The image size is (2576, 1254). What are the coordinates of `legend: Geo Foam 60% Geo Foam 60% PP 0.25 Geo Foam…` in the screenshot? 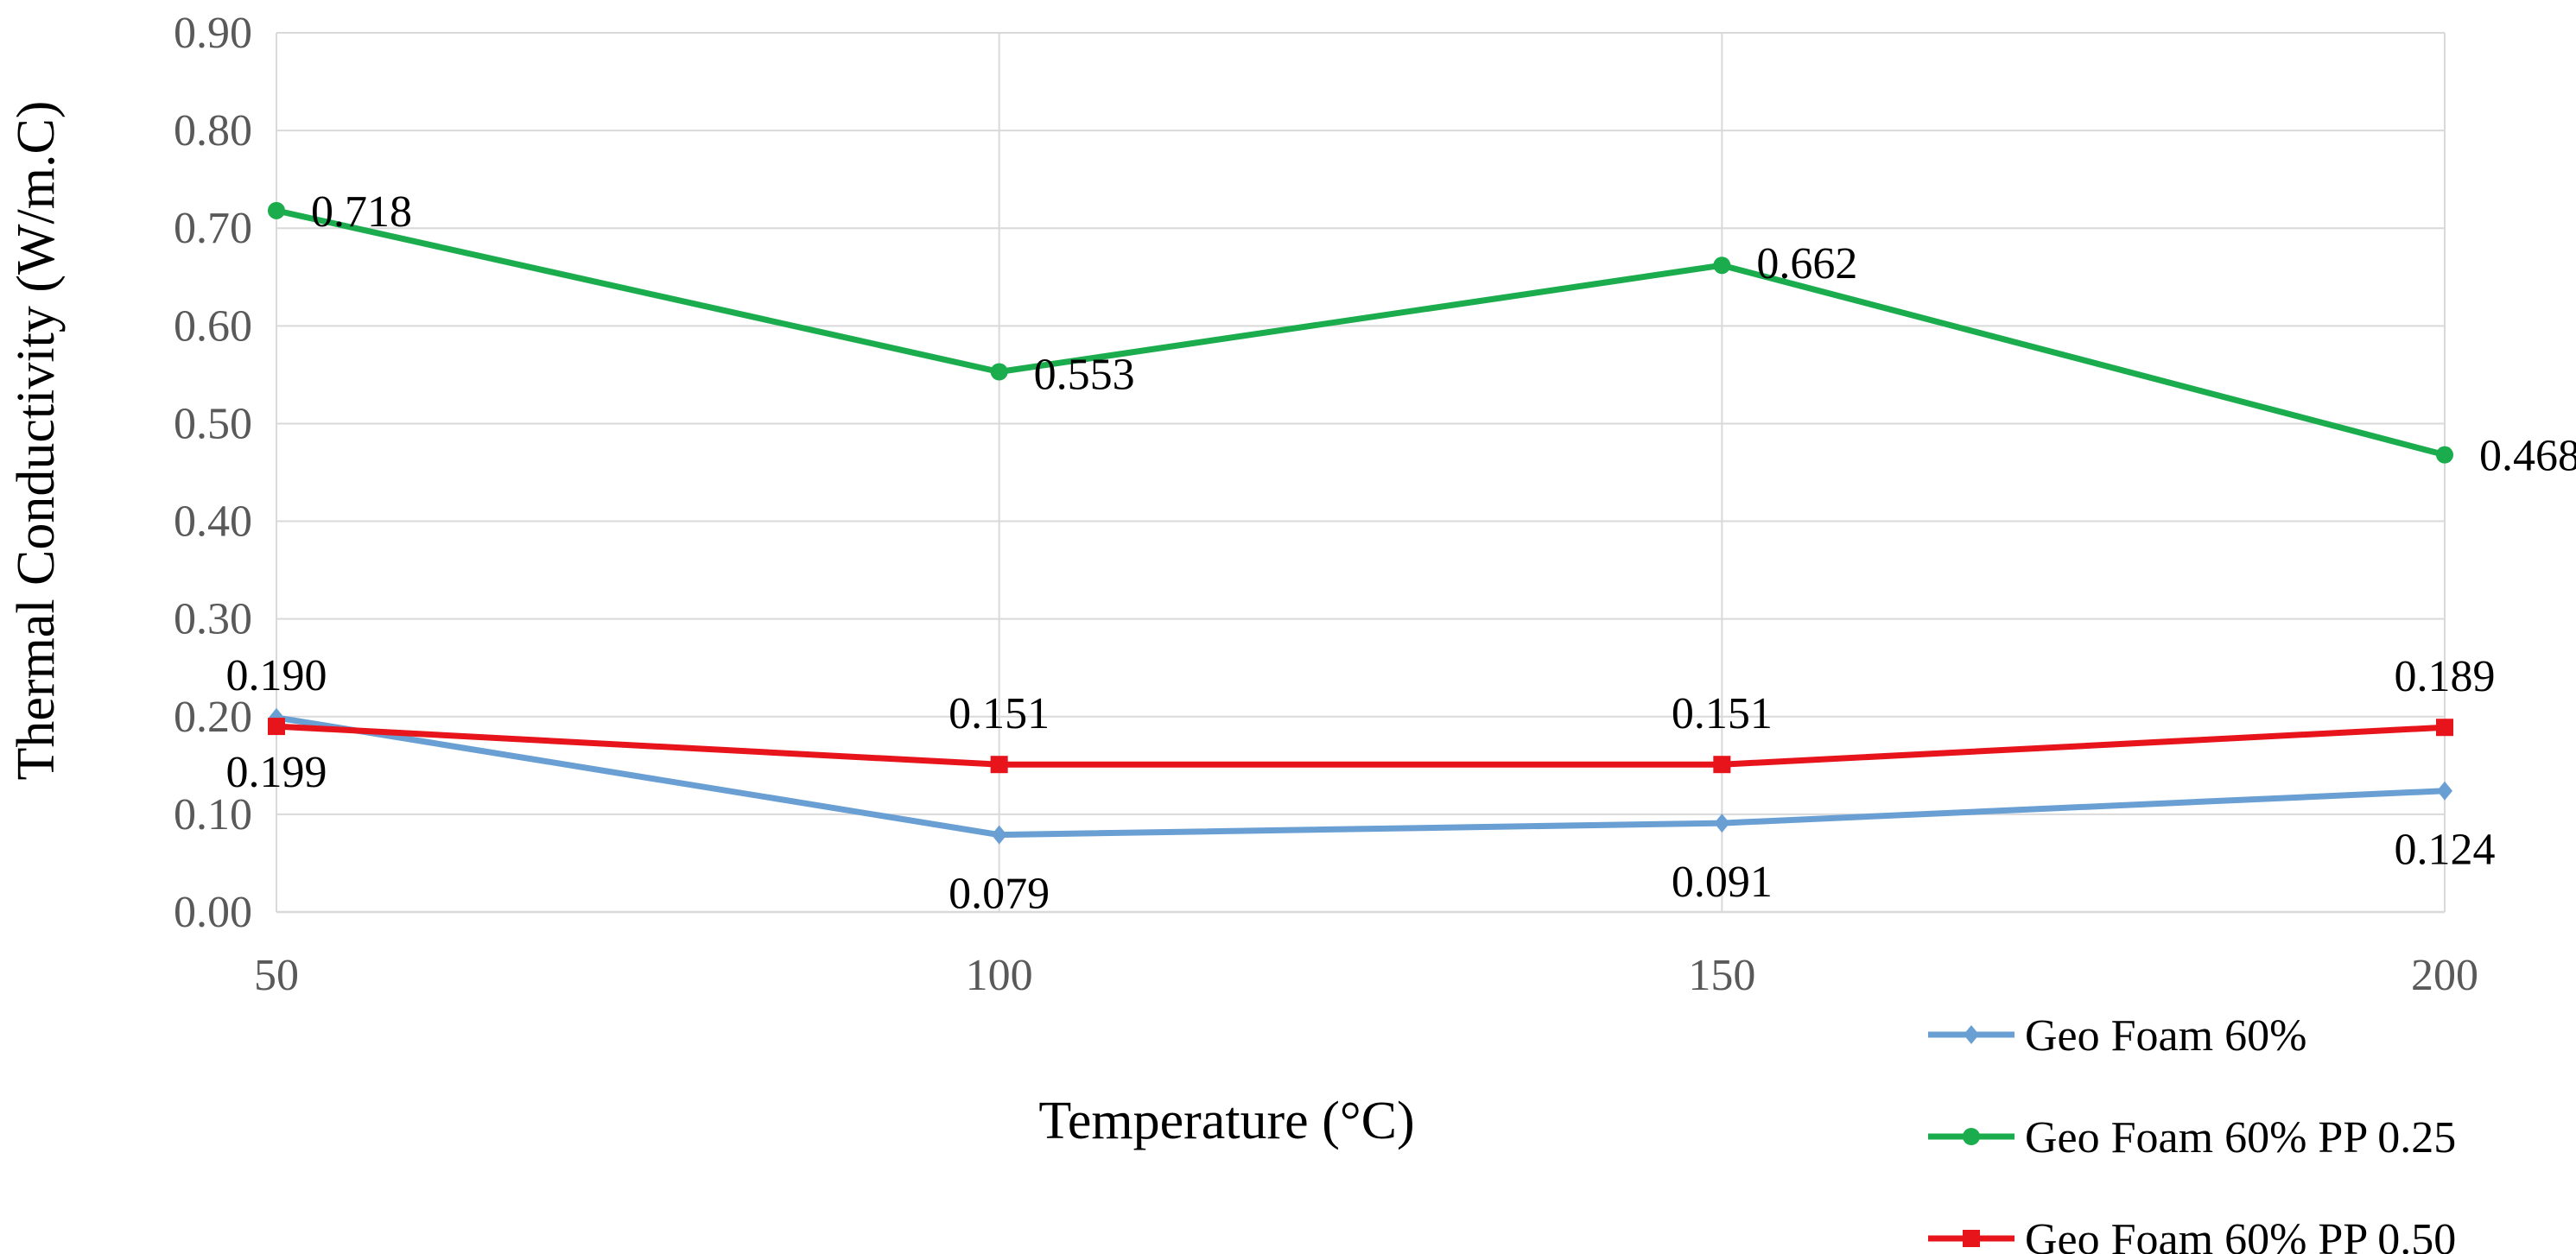 It's located at (2192, 1132).